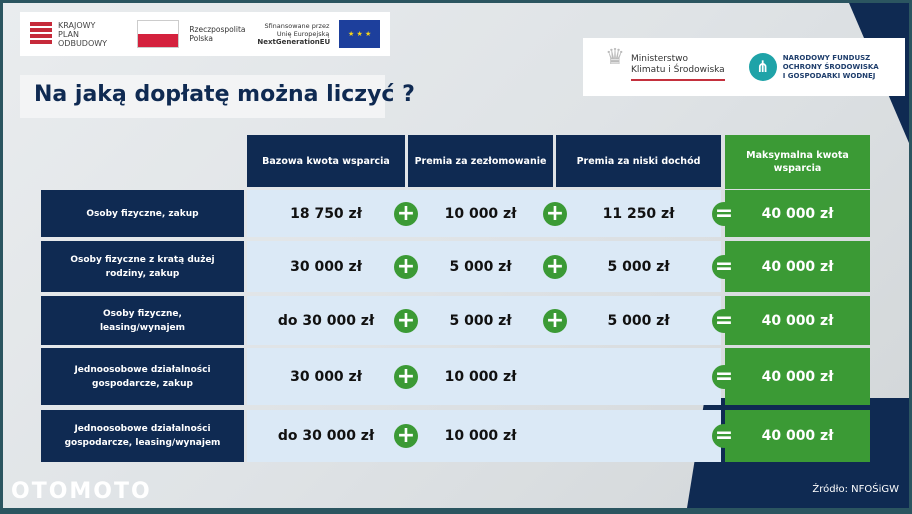  Describe the element at coordinates (158, 34) in the screenshot. I see `polish-flag-icon` at that location.